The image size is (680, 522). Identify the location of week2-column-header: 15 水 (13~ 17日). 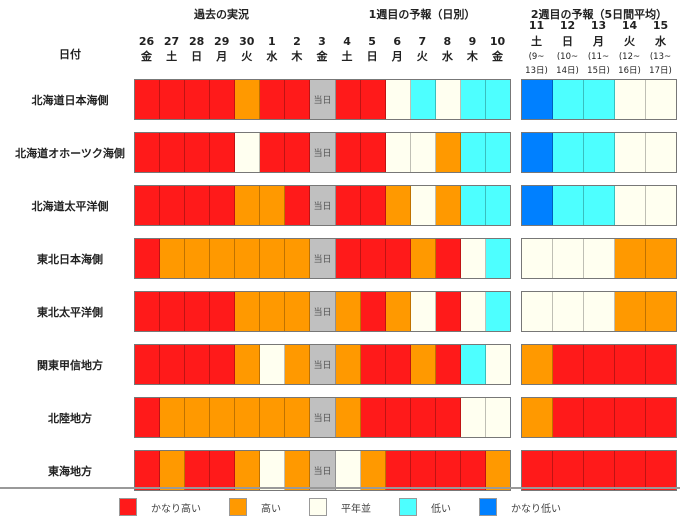
(660, 48).